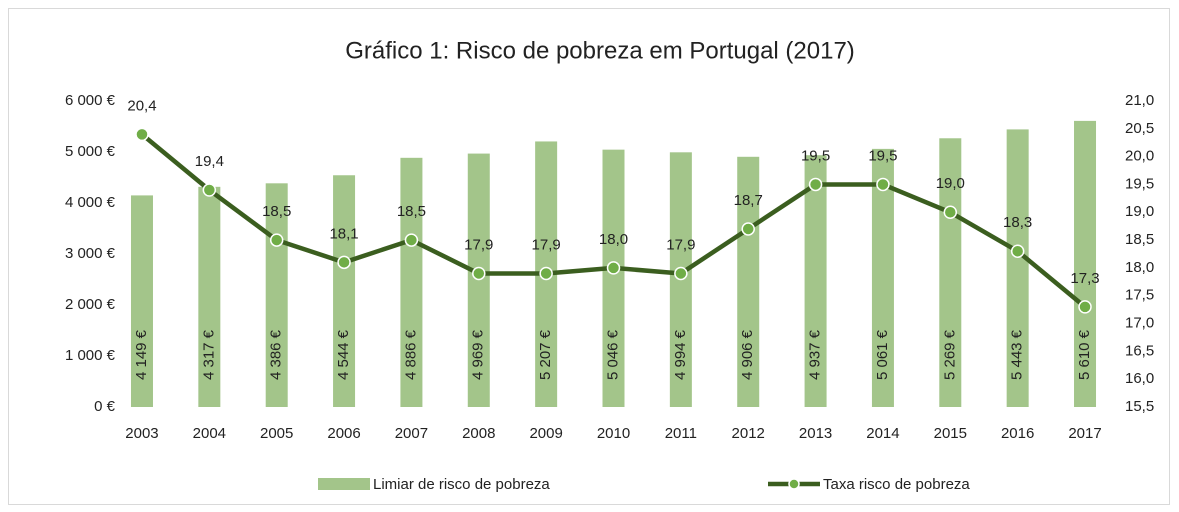 The image size is (1179, 512). I want to click on line-value-label: 18,3, so click(1017, 222).